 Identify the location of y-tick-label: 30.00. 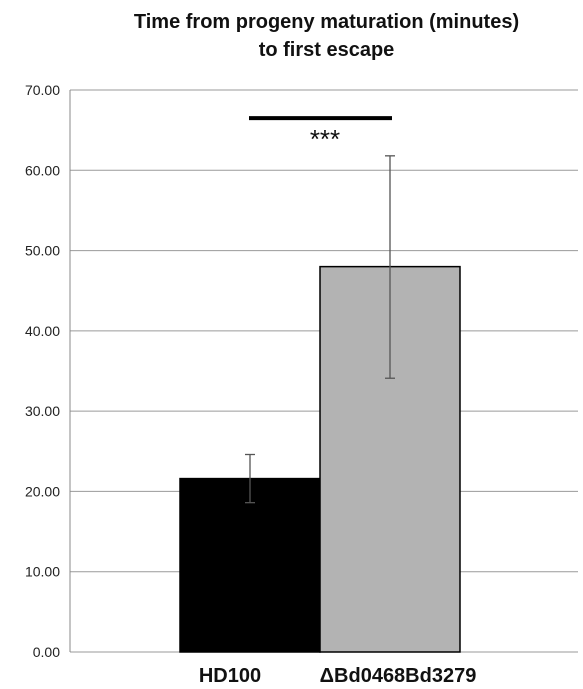
(42, 411).